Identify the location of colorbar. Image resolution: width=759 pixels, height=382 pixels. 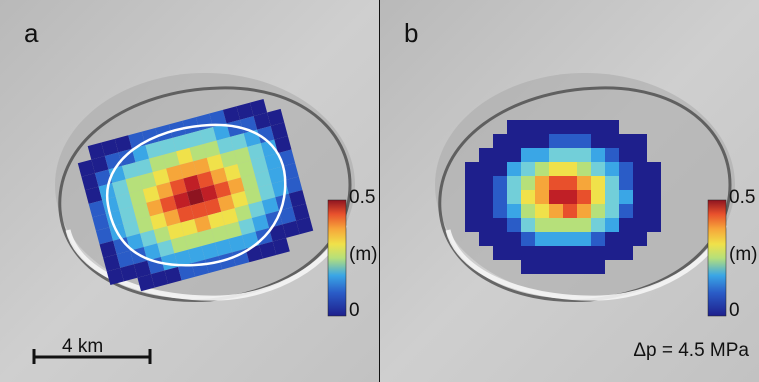
(337, 258).